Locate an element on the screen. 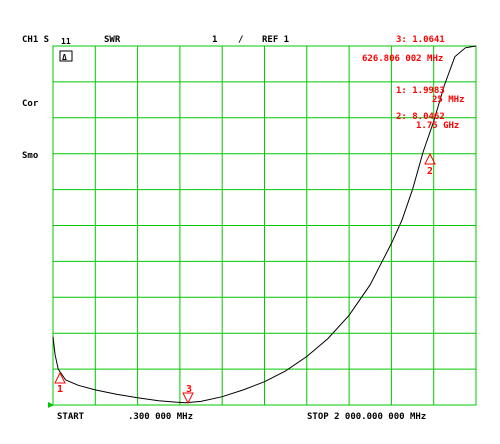  marker-3-triangle is located at coordinates (188, 398).